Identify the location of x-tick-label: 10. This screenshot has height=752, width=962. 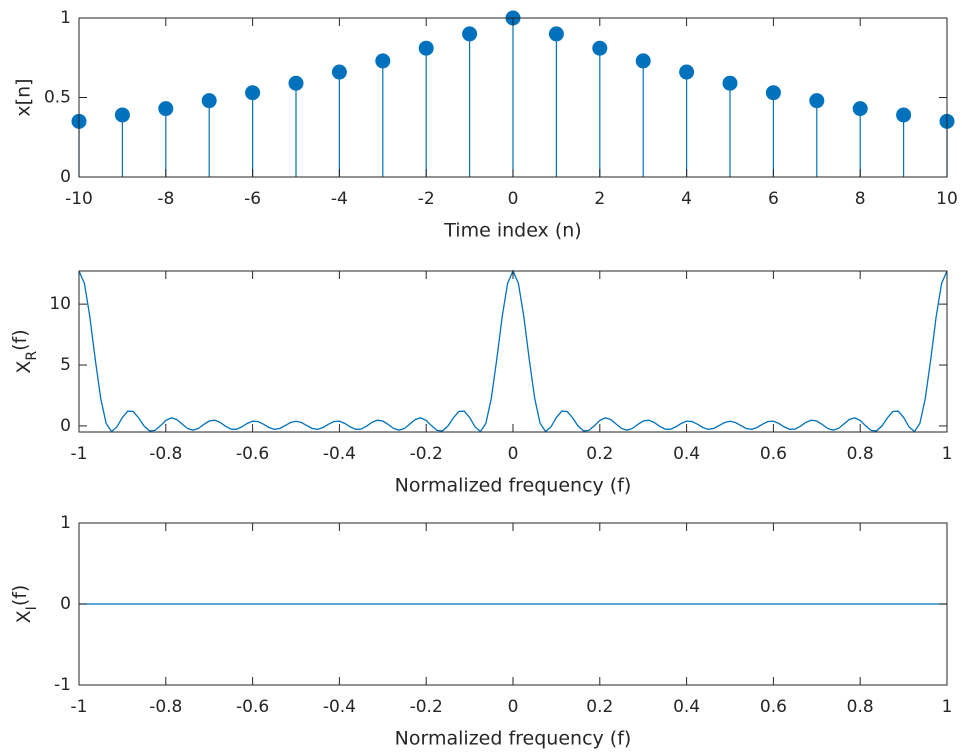
(947, 199).